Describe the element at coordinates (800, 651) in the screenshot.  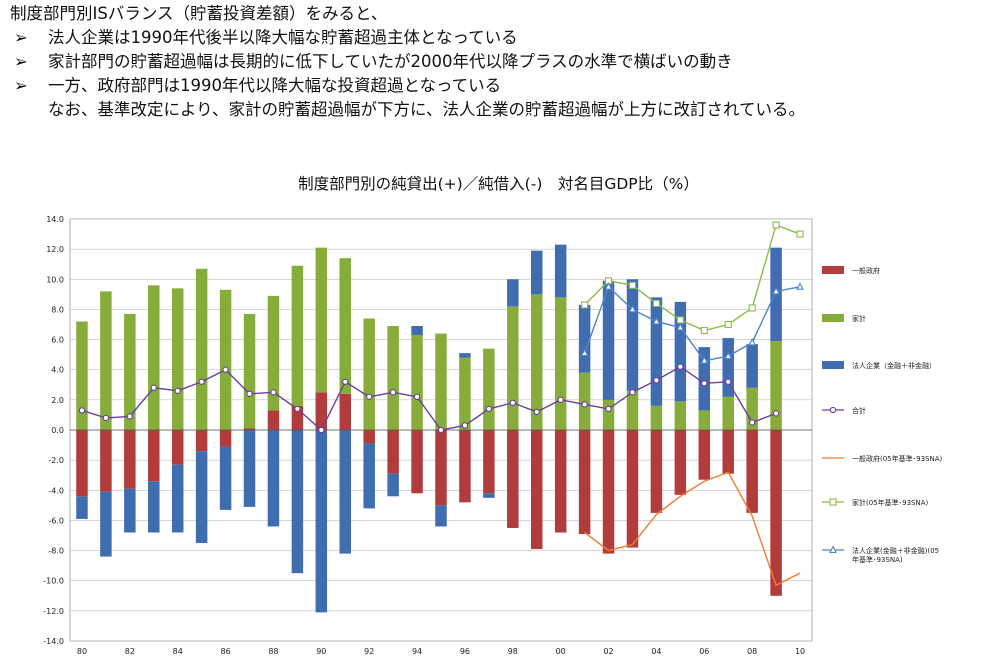
I see `x-tick-label: 10` at that location.